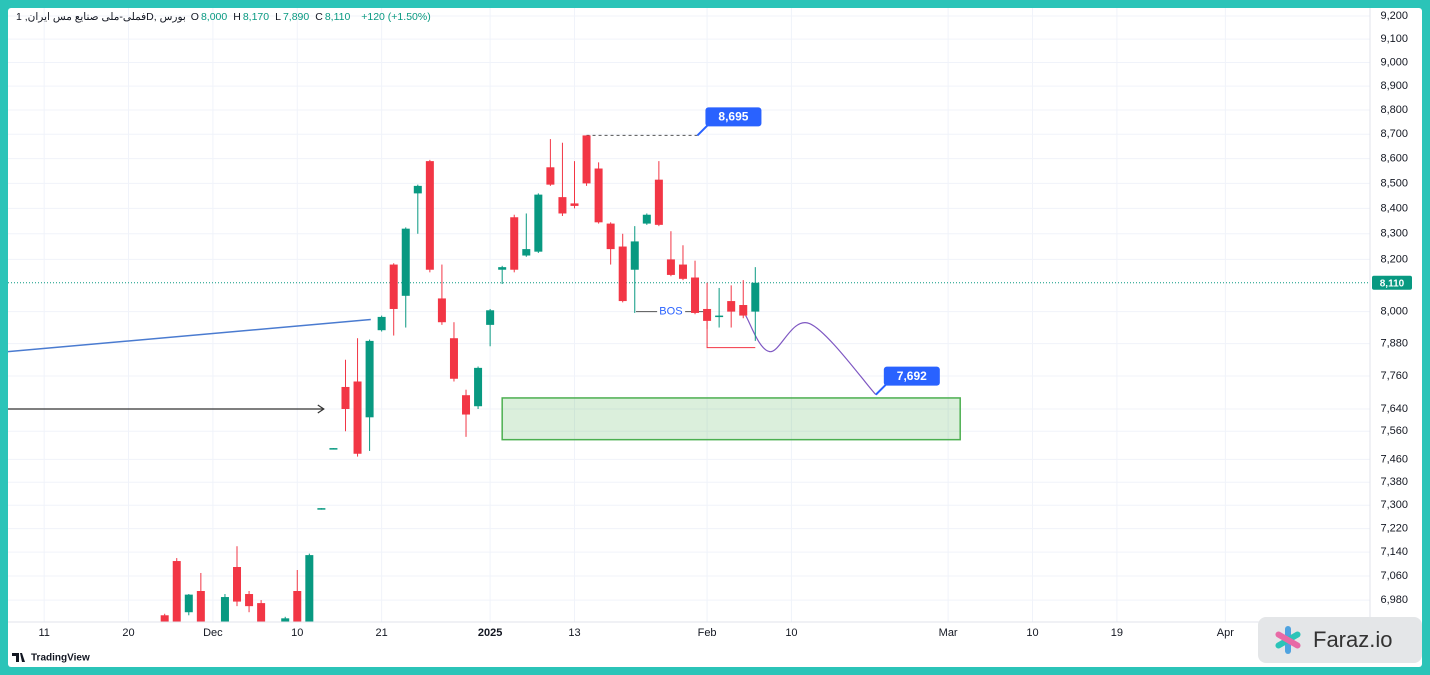  What do you see at coordinates (1394, 159) in the screenshot?
I see `y-tick-label: 8,600` at bounding box center [1394, 159].